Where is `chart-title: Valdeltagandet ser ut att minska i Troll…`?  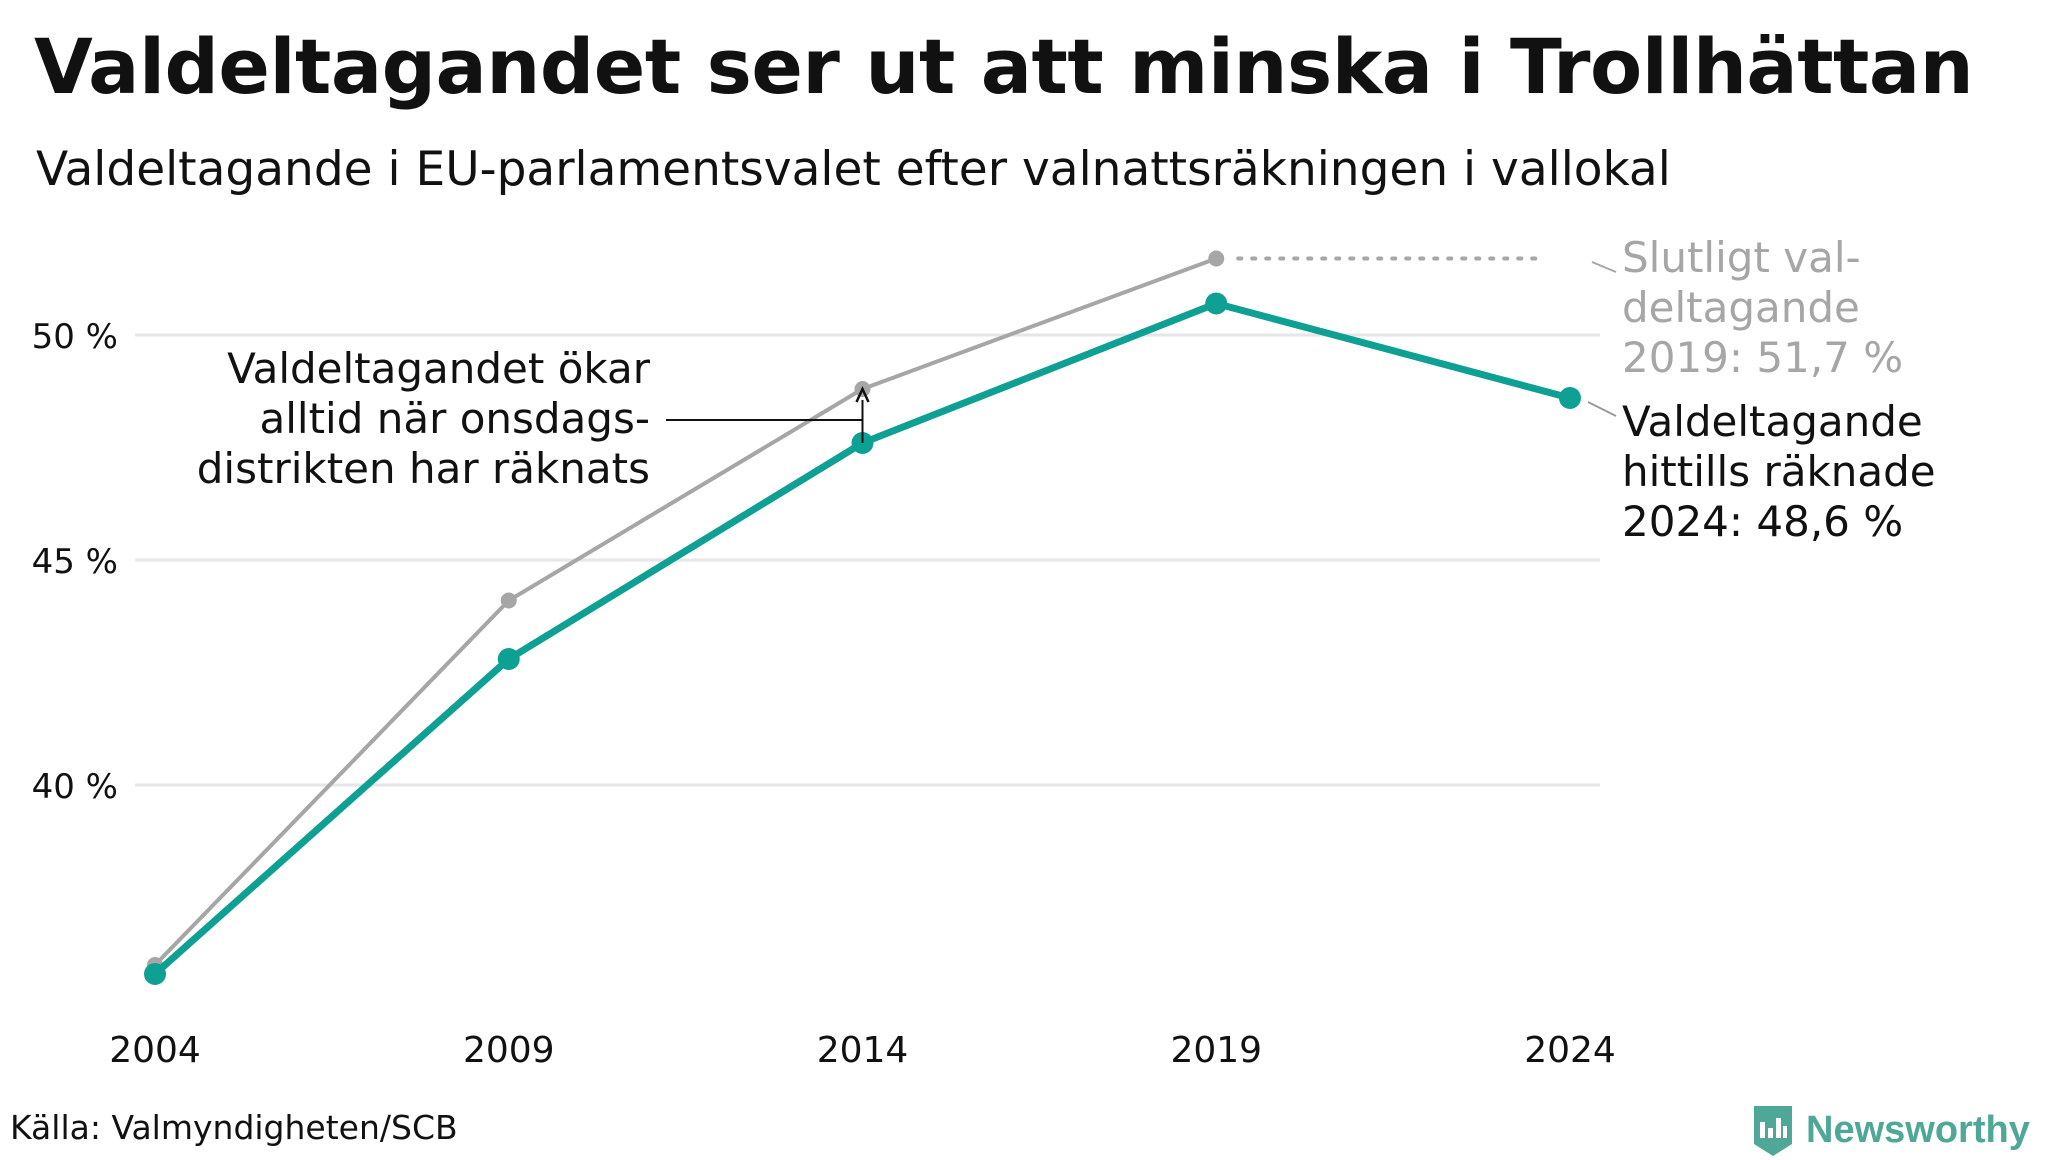
chart-title: Valdeltagandet ser ut att minska i Troll… is located at coordinates (1004, 66).